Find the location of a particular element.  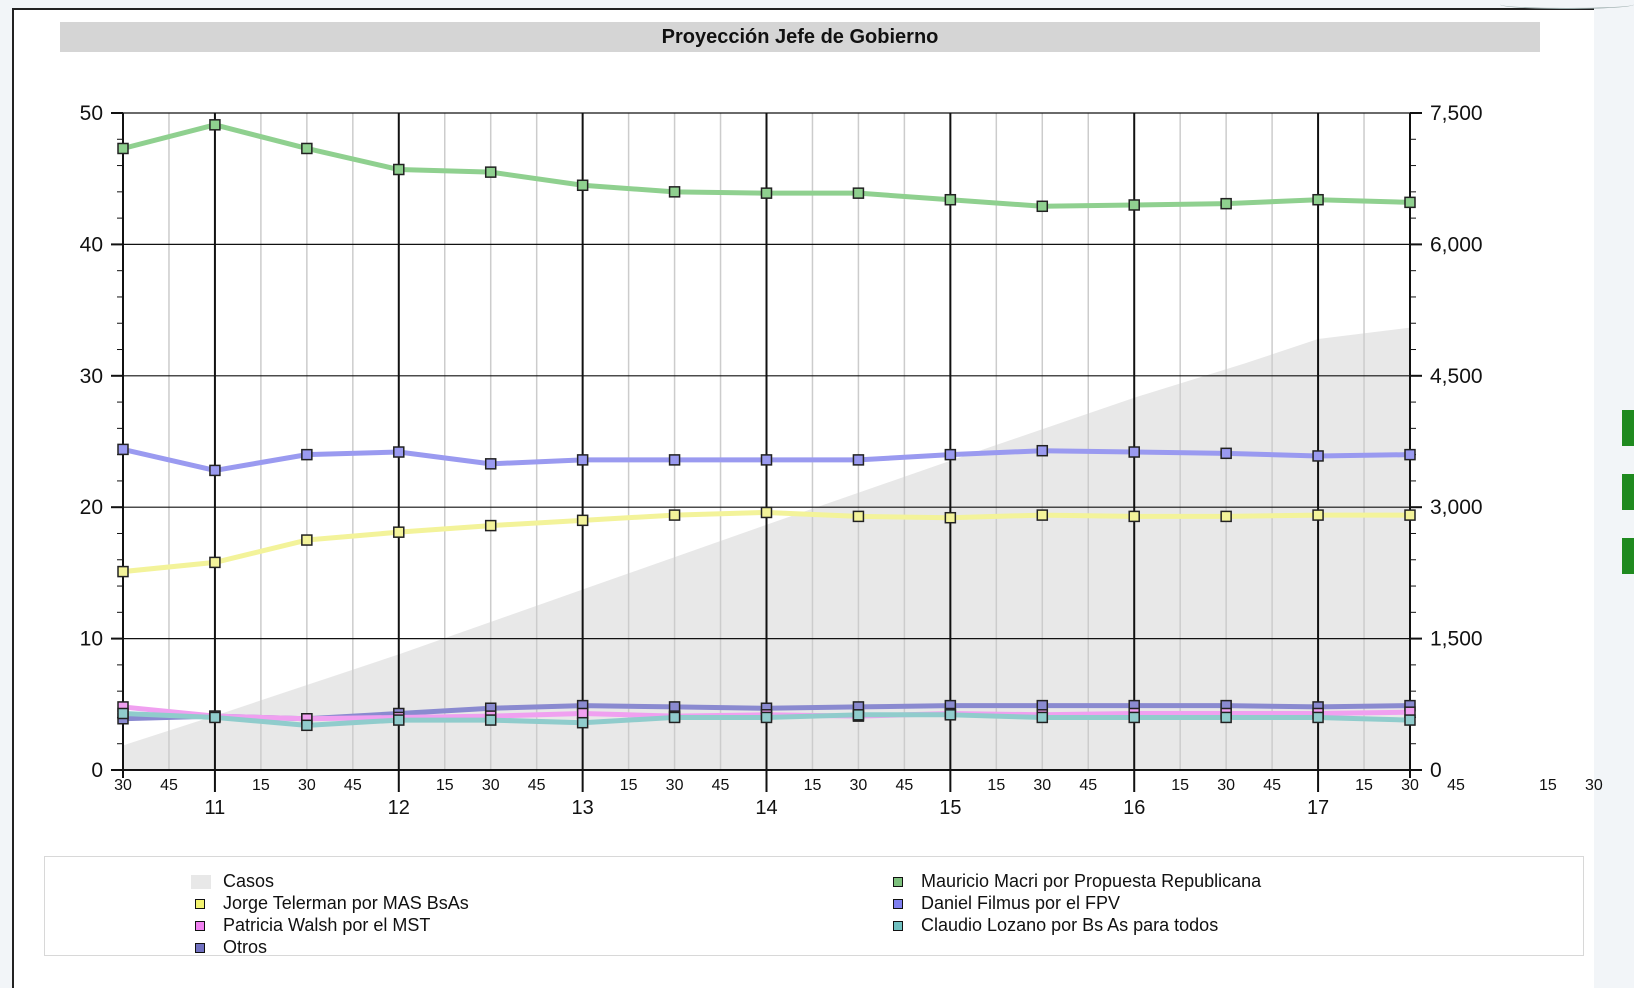

legend-label: Otros is located at coordinates (245, 947).